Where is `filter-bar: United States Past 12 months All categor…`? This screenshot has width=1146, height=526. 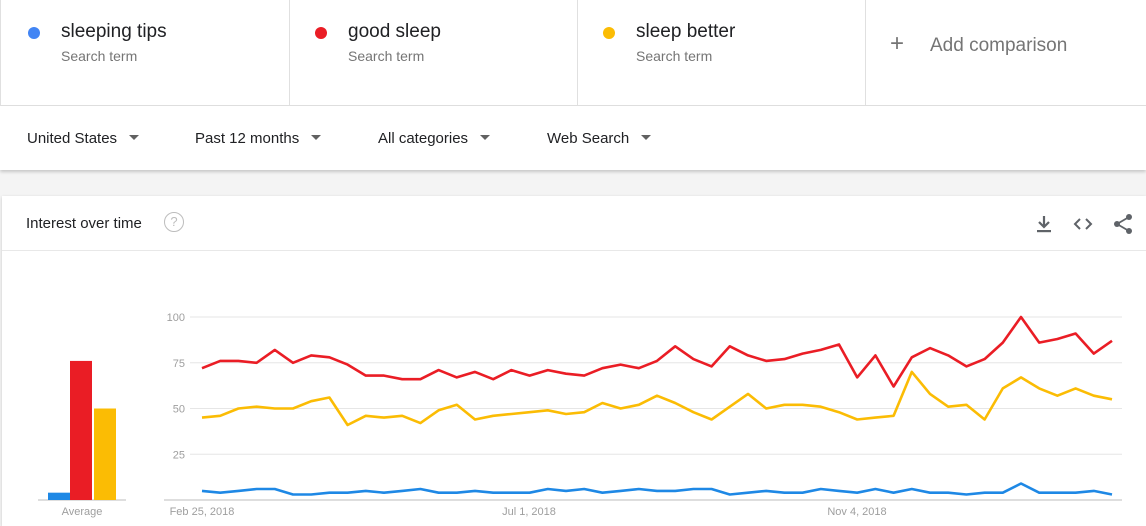
filter-bar: United States Past 12 months All categor… is located at coordinates (573, 138).